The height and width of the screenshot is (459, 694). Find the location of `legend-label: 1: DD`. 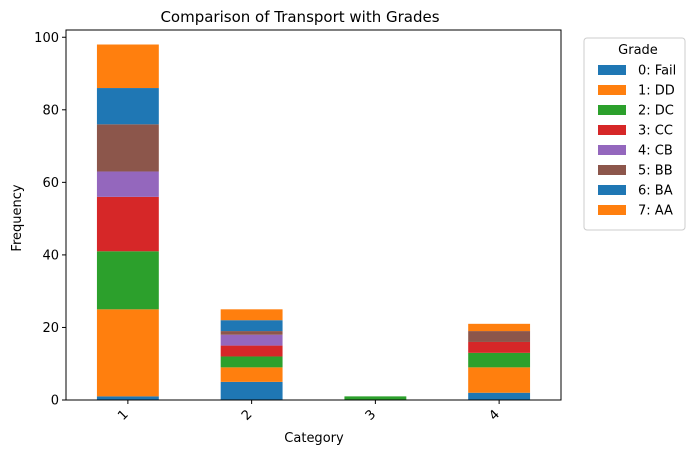

legend-label: 1: DD is located at coordinates (656, 91).